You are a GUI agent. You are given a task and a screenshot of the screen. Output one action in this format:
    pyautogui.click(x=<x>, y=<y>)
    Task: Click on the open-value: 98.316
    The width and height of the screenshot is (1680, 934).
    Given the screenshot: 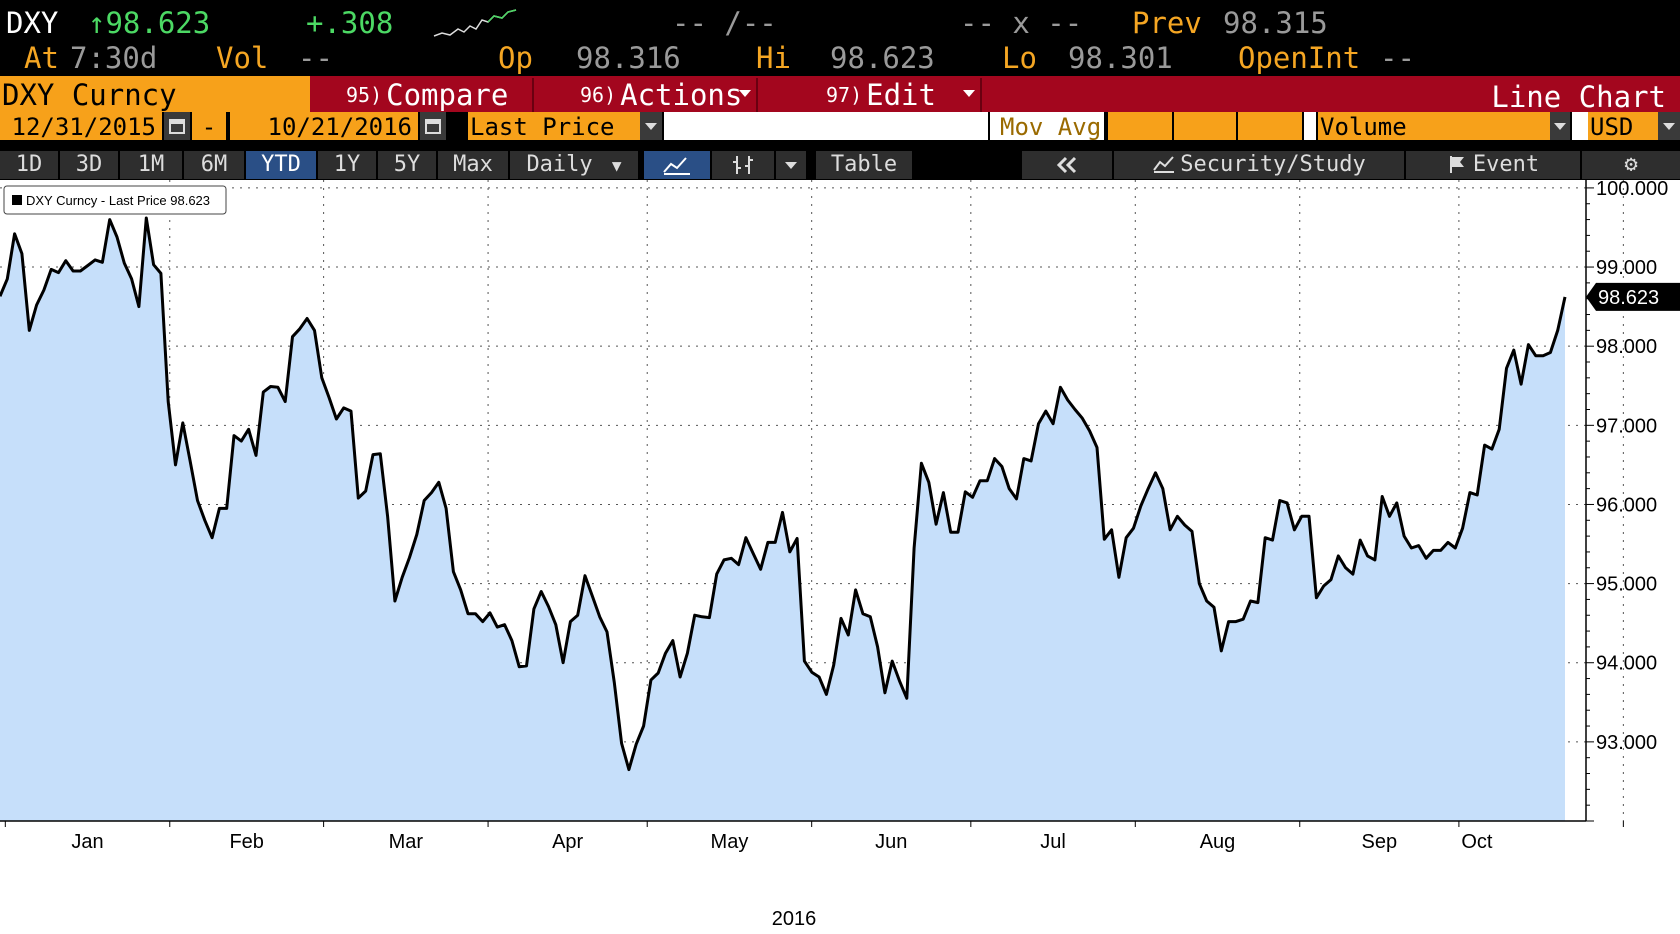 What is the action you would take?
    pyautogui.click(x=628, y=58)
    